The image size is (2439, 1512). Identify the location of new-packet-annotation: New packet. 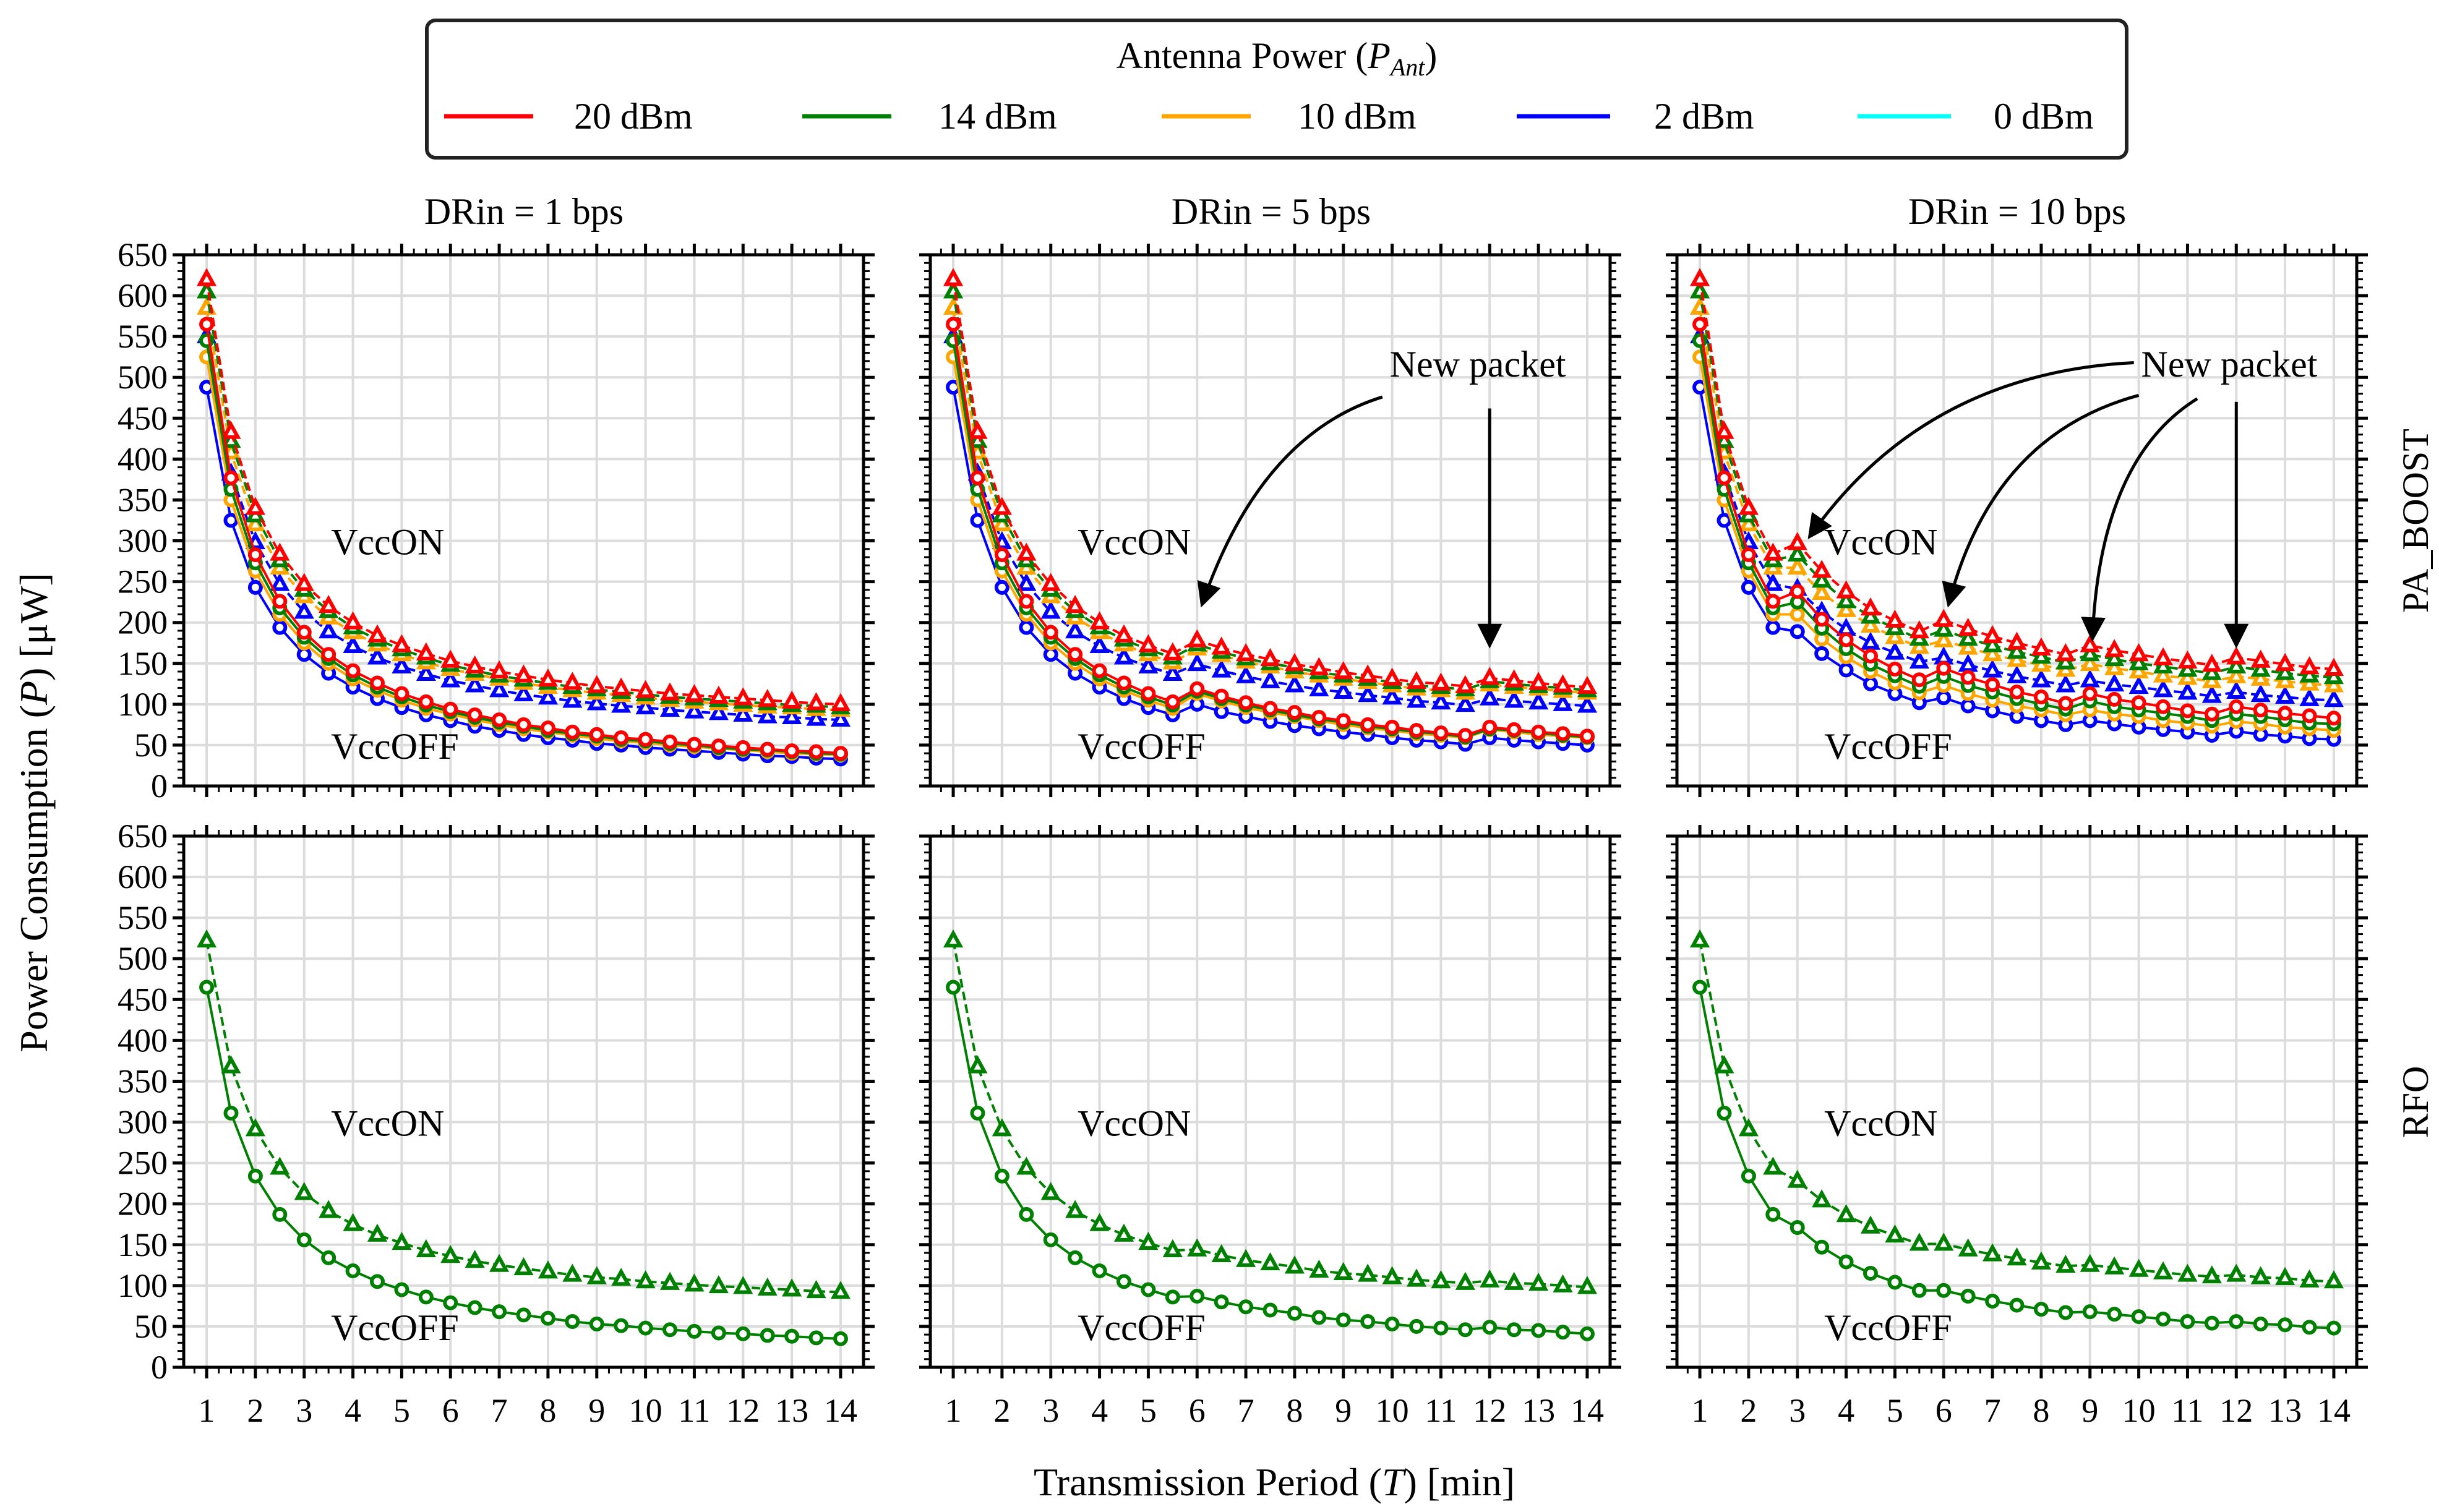
(2230, 364).